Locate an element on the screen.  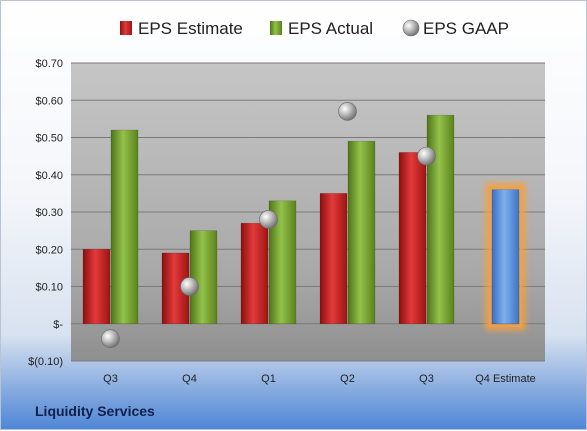
legend: EPS Estimate EPS Actual EPS GAAP is located at coordinates (314, 28).